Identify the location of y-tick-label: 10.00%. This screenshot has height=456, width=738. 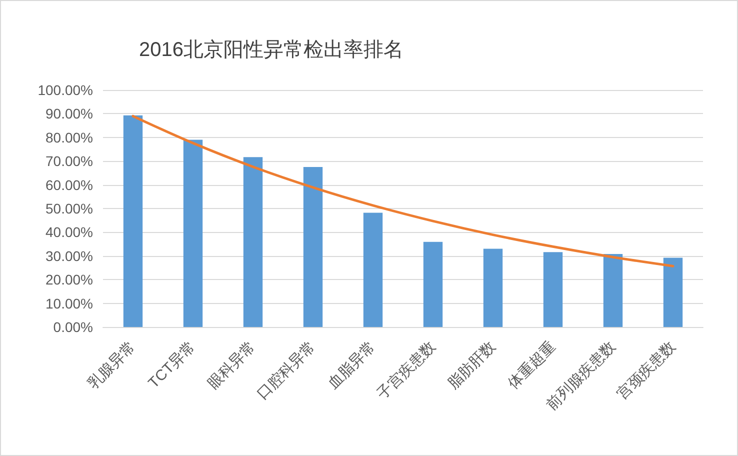
(69, 303).